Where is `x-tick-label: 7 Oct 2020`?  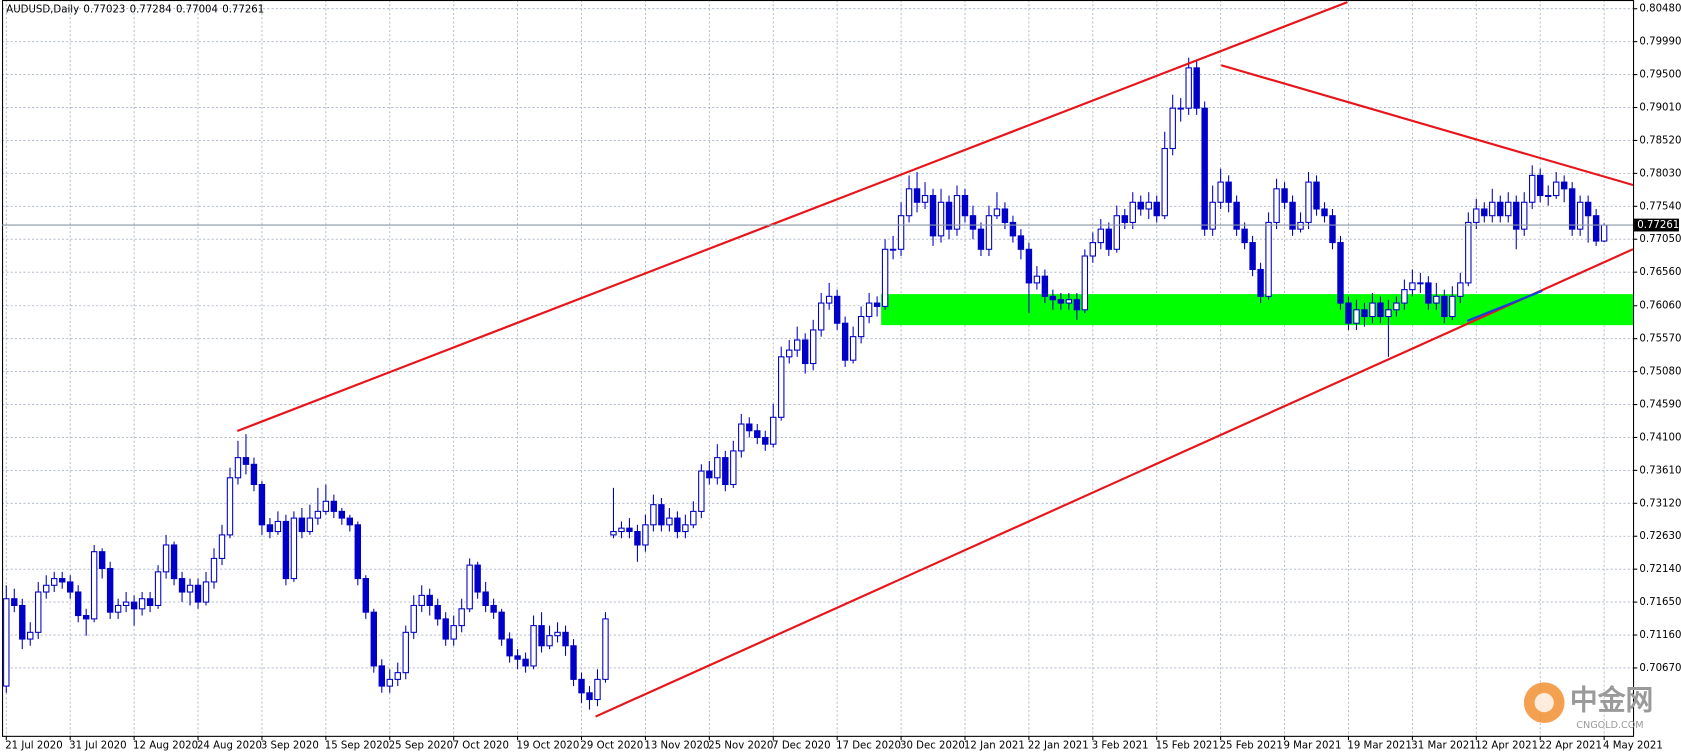 x-tick-label: 7 Oct 2020 is located at coordinates (481, 745).